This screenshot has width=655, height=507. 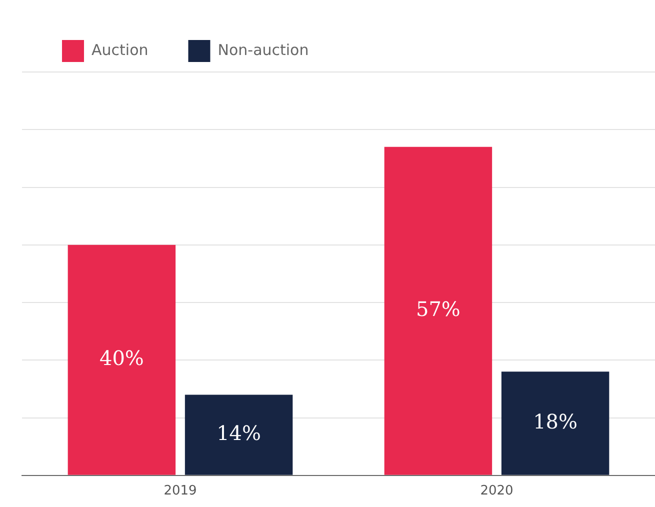 I want to click on legend-label: Non-auction, so click(x=263, y=49).